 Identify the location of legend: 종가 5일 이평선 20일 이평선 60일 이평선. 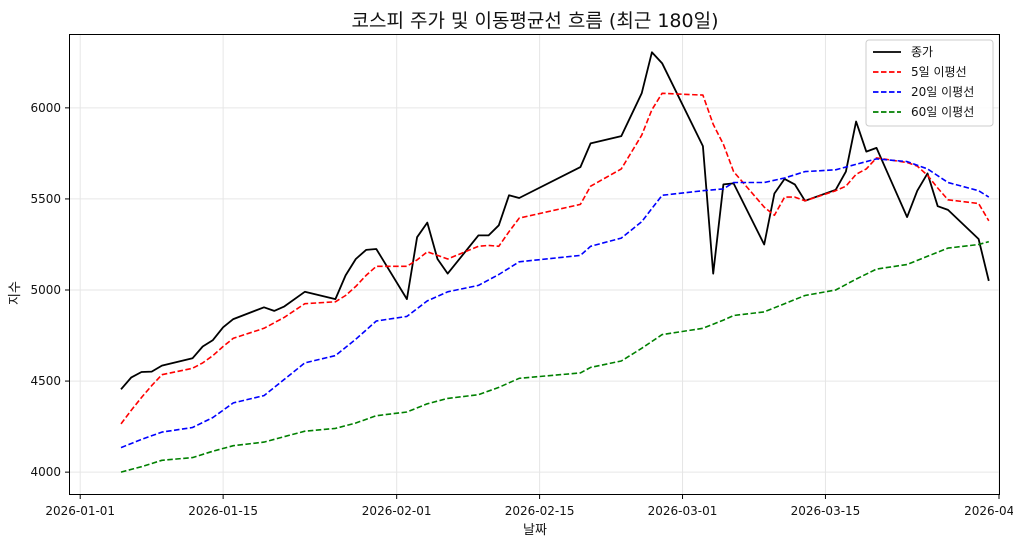
(929, 83).